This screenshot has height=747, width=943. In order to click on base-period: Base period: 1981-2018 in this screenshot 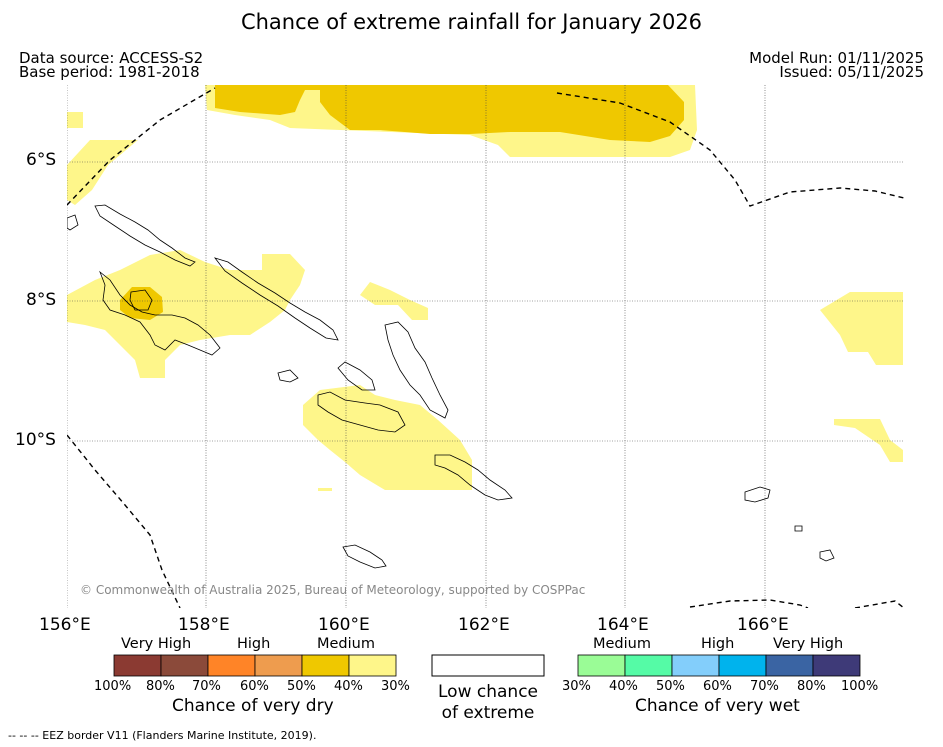, I will do `click(109, 72)`.